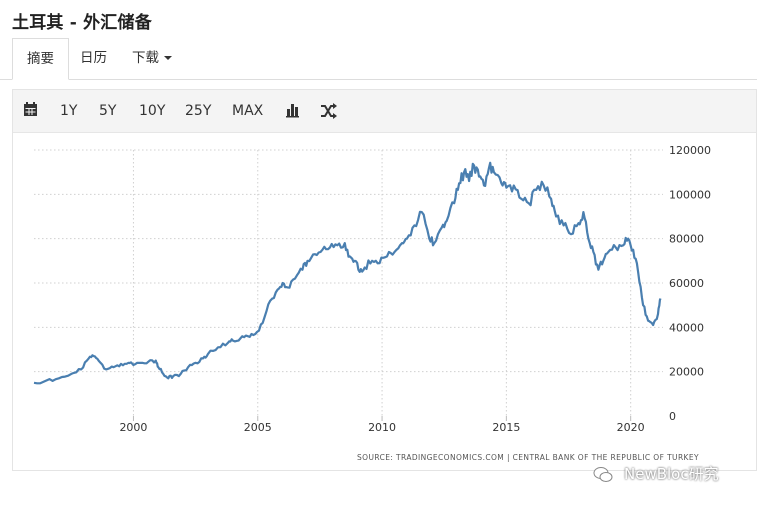 This screenshot has width=757, height=506. I want to click on range-5y-button: 5Y, so click(107, 111).